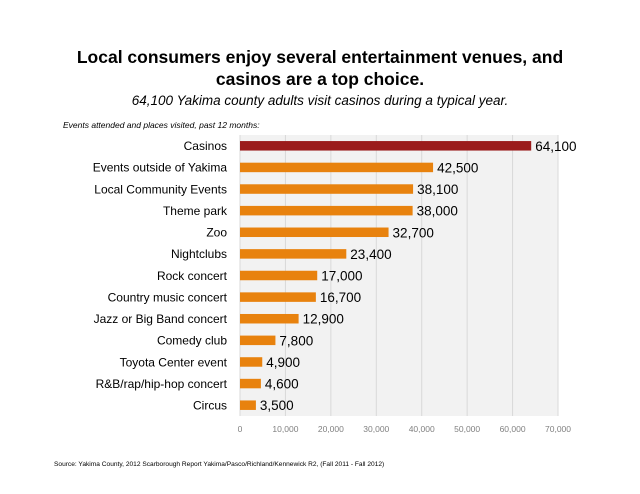  What do you see at coordinates (192, 276) in the screenshot?
I see `category-label: Rock concert` at bounding box center [192, 276].